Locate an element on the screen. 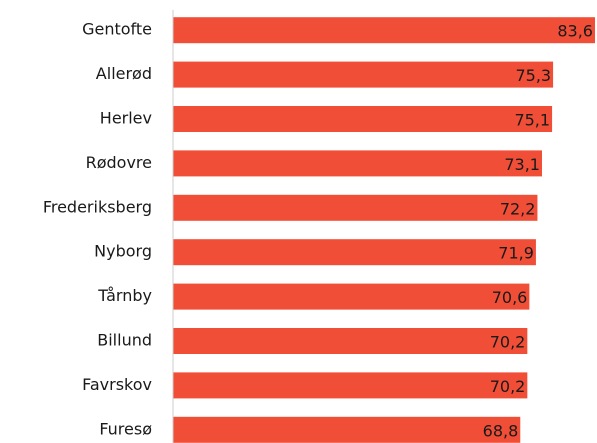  category-label: Gentofte is located at coordinates (117, 29).